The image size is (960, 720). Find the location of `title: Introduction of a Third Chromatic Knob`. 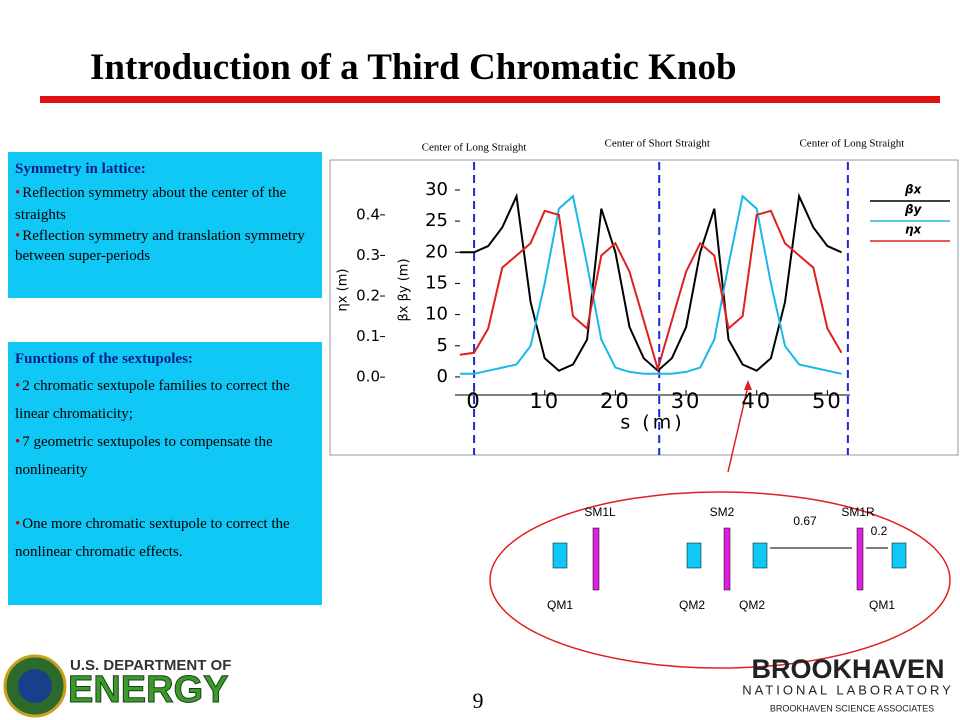

title: Introduction of a Third Chromatic Knob is located at coordinates (413, 67).